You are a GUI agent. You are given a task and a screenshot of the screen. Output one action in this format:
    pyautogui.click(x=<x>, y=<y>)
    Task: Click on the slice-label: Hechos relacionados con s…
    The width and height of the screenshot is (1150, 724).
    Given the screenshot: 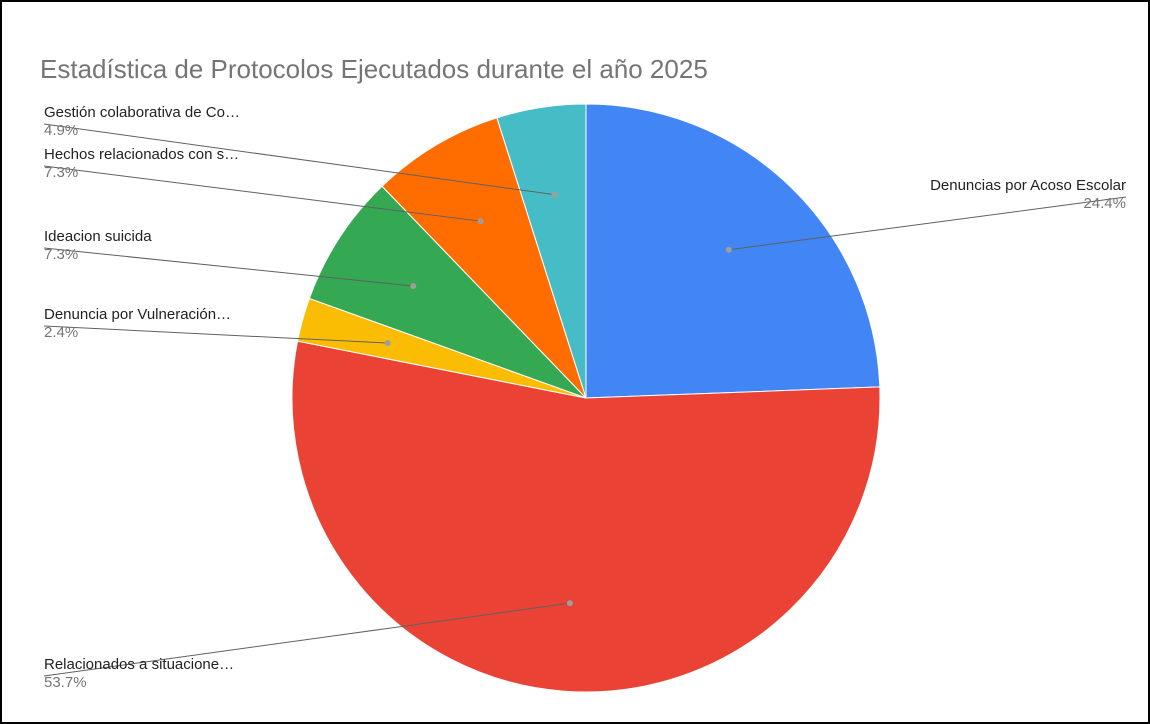 What is the action you would take?
    pyautogui.click(x=141, y=154)
    